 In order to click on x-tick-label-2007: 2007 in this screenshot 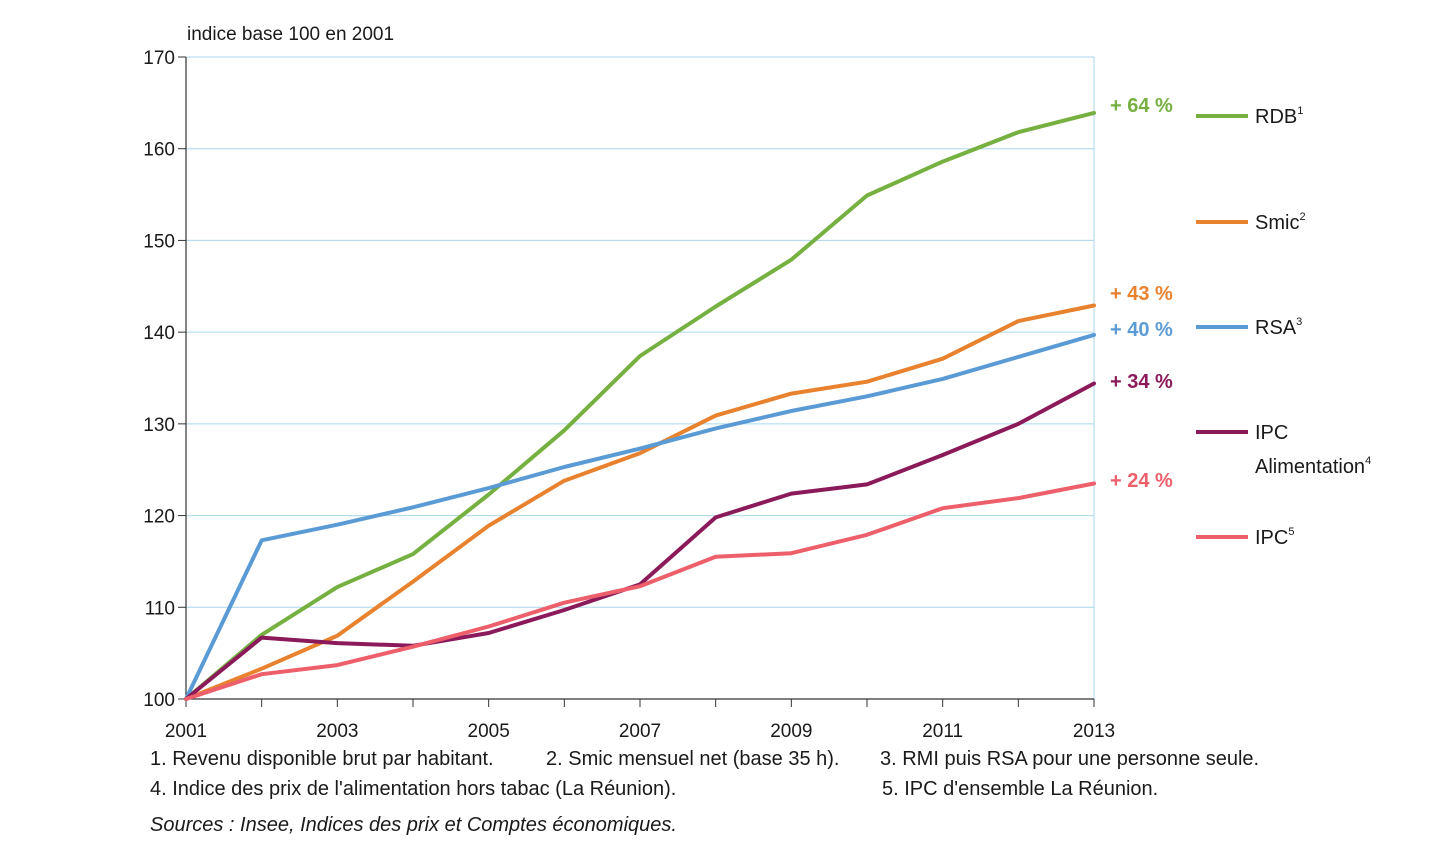, I will do `click(640, 731)`.